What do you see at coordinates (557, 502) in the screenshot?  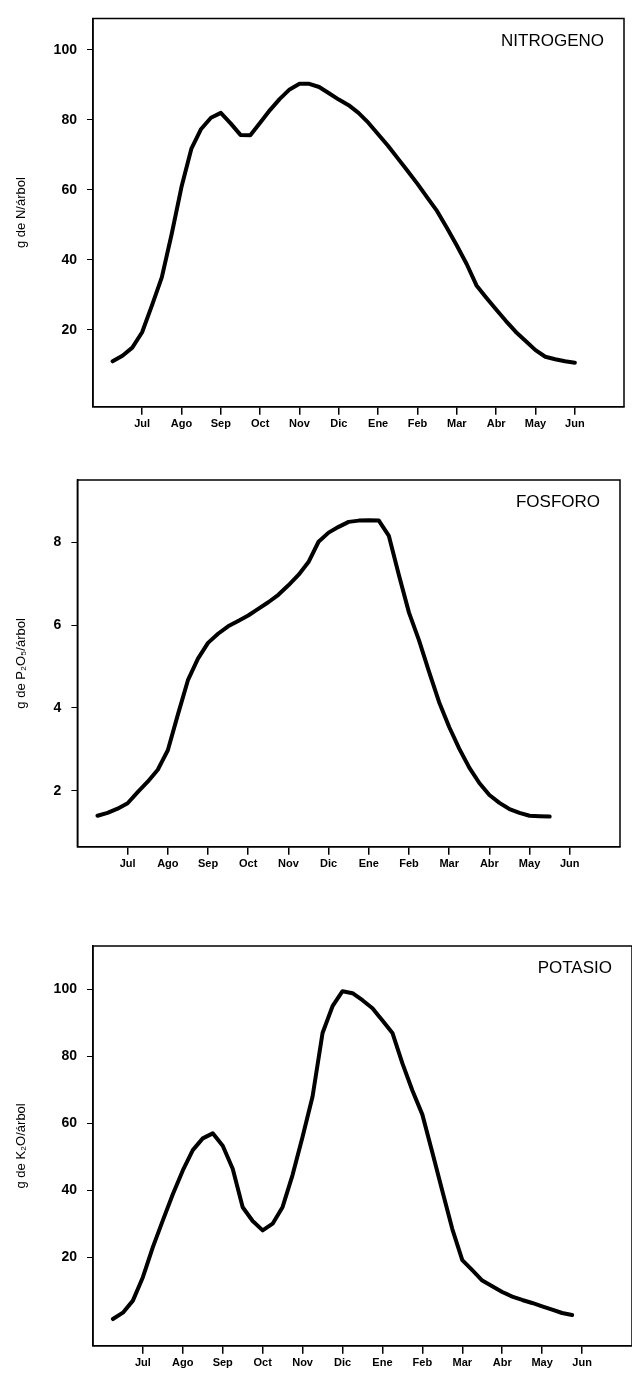 I see `text: FOSFORO` at bounding box center [557, 502].